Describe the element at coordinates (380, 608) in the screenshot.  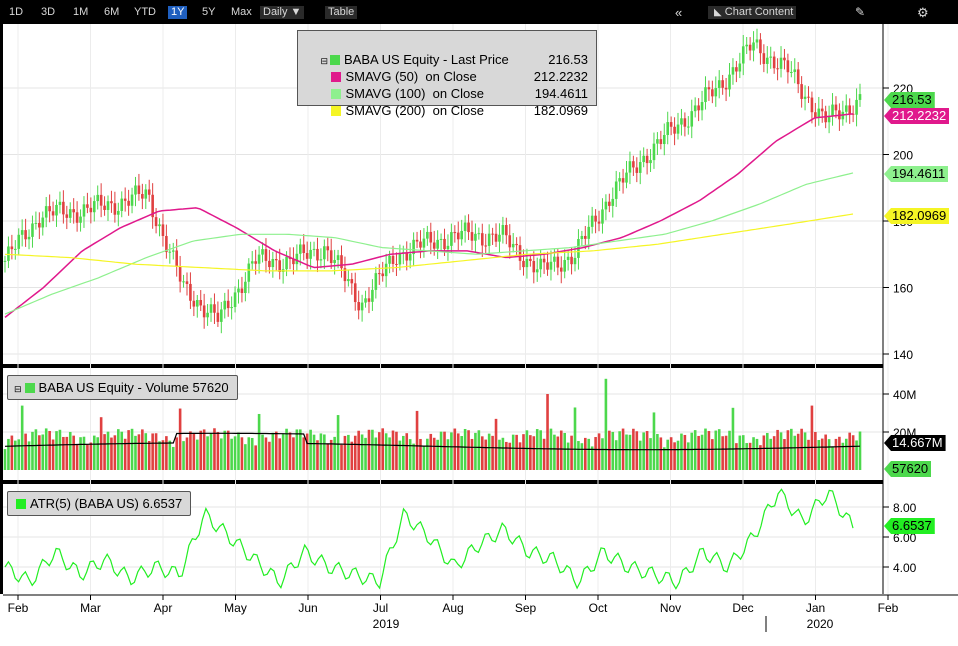
I see `month-label: Jul` at that location.